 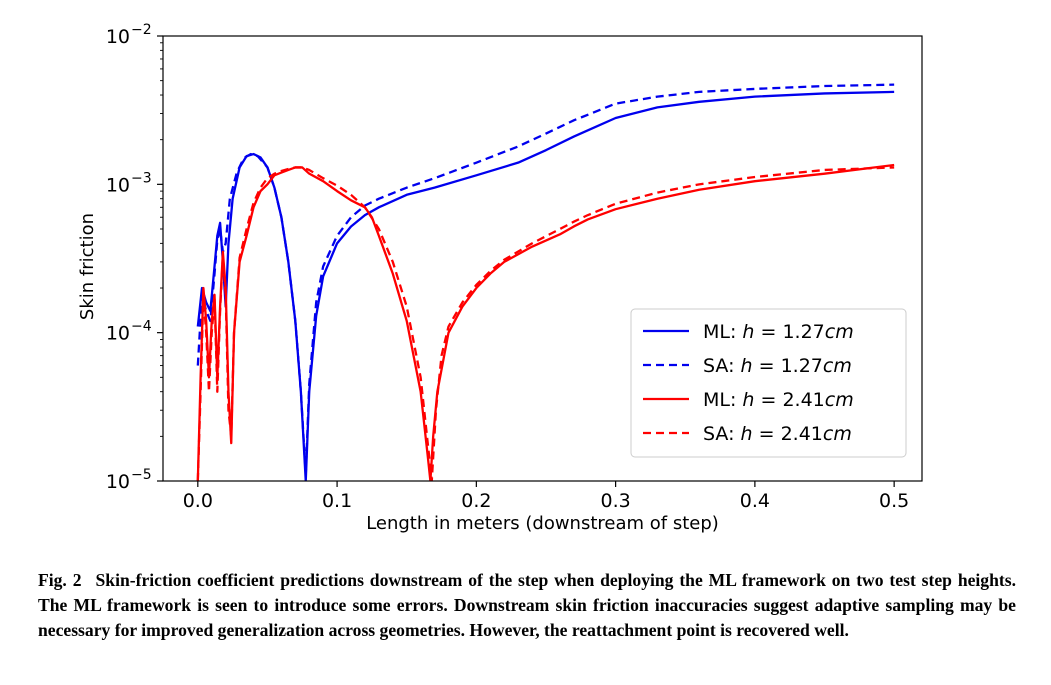 I want to click on legend-label-4: SA: h = 2.41cm, so click(x=777, y=434).